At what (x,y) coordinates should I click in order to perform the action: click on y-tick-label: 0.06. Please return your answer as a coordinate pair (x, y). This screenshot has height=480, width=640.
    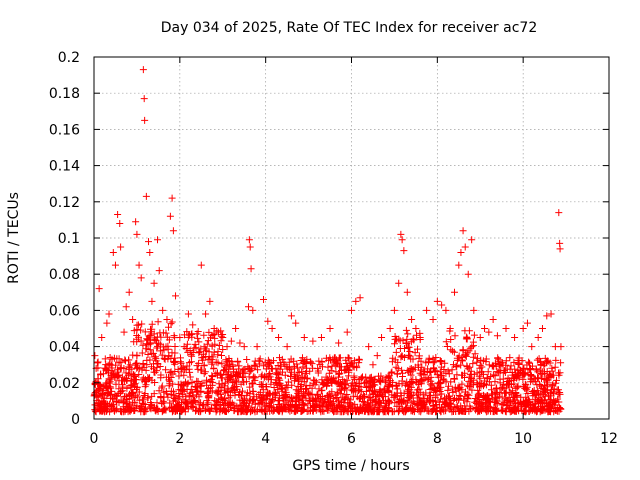
    Looking at the image, I should click on (64, 311).